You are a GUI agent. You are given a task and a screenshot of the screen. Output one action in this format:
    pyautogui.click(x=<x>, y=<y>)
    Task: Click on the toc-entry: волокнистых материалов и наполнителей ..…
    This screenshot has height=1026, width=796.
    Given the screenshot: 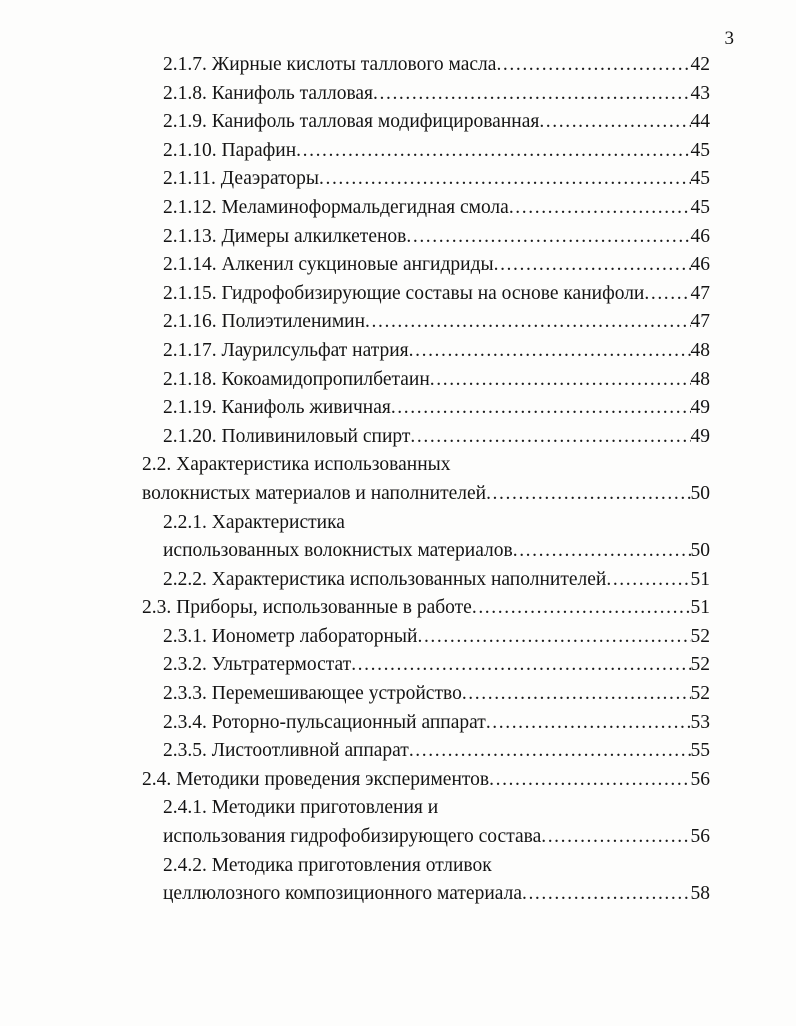 What is the action you would take?
    pyautogui.click(x=426, y=494)
    